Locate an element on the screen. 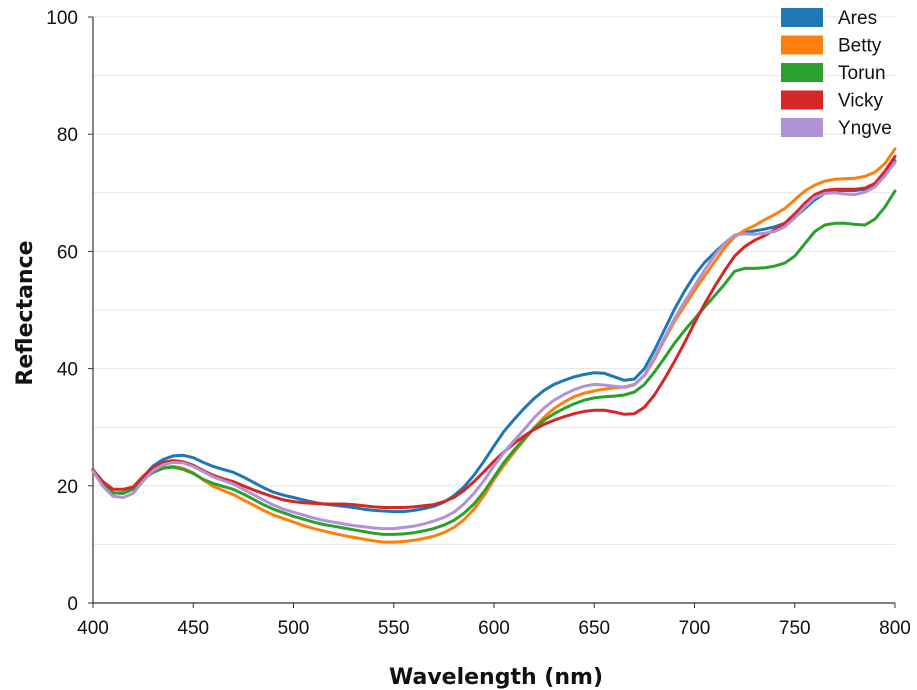 The image size is (917, 690). y-tick-label: 20 is located at coordinates (67, 487).